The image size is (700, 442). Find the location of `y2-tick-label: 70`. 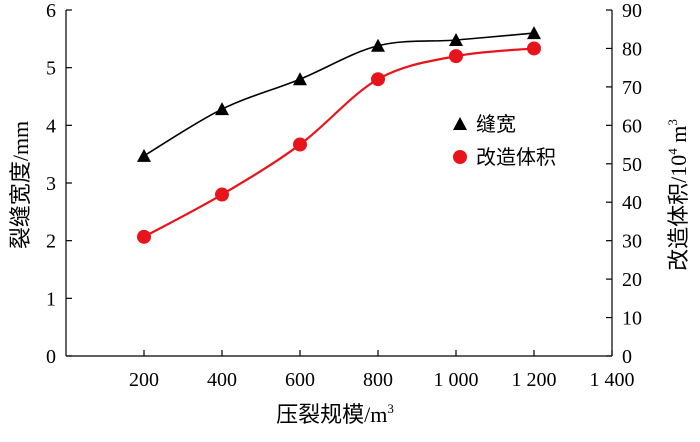

y2-tick-label: 70 is located at coordinates (632, 88).